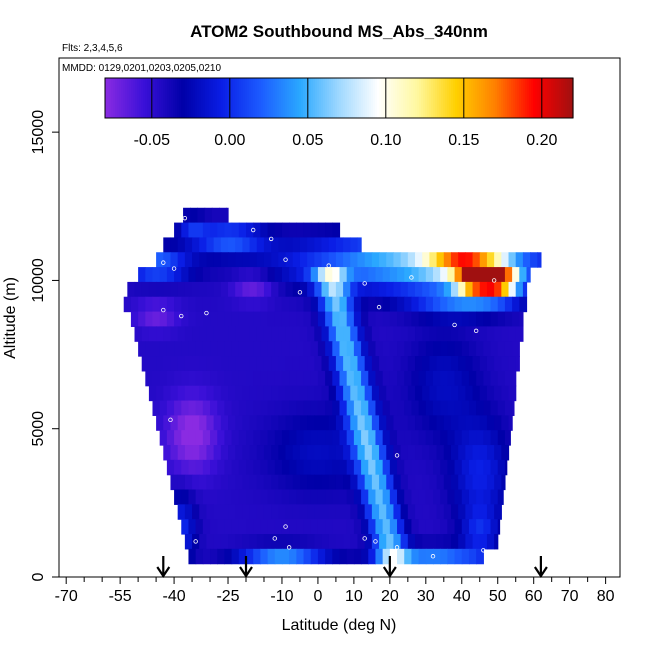 The width and height of the screenshot is (650, 650). Describe the element at coordinates (339, 625) in the screenshot. I see `x-axis-label: Latitude (deg N)` at that location.